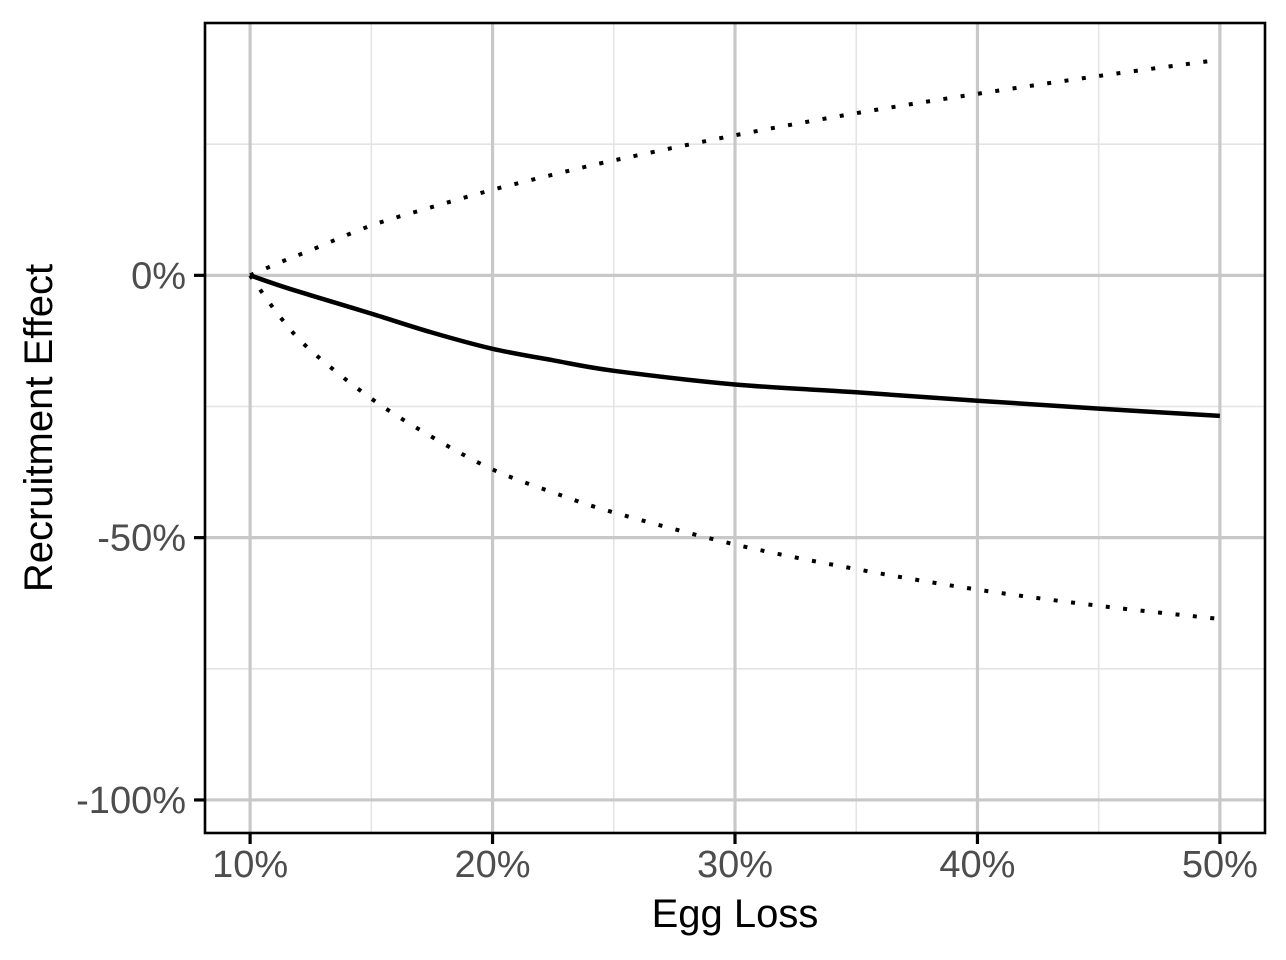 Image resolution: width=1286 pixels, height=960 pixels. What do you see at coordinates (735, 346) in the screenshot?
I see `series-mean-recruitment-effect` at bounding box center [735, 346].